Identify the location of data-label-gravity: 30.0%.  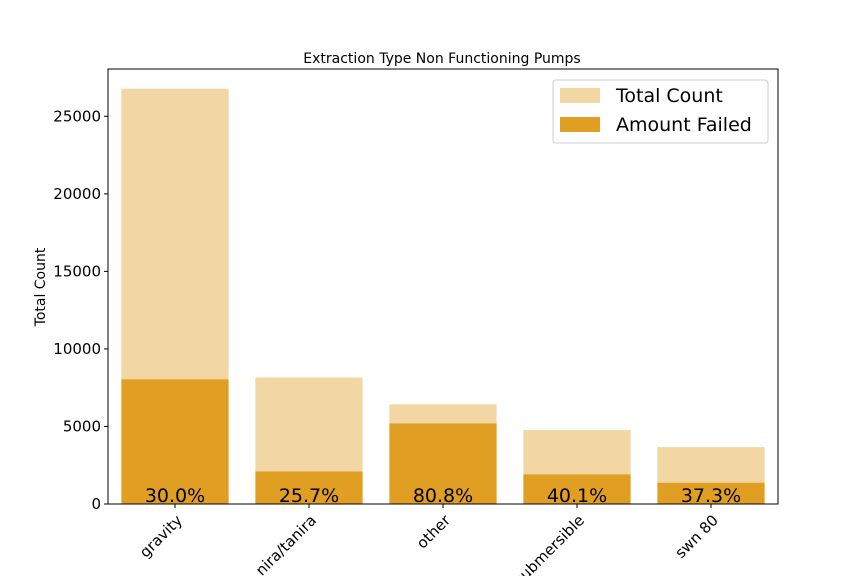
(175, 496).